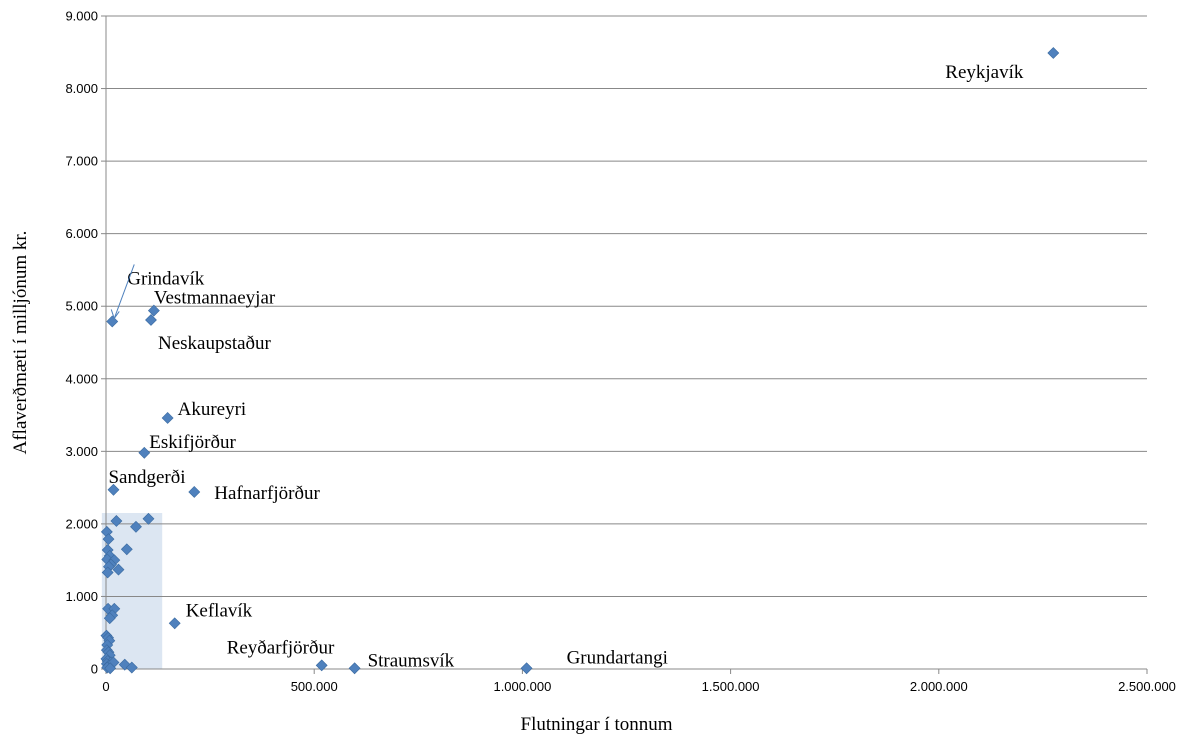  What do you see at coordinates (124, 291) in the screenshot?
I see `leader-line` at bounding box center [124, 291].